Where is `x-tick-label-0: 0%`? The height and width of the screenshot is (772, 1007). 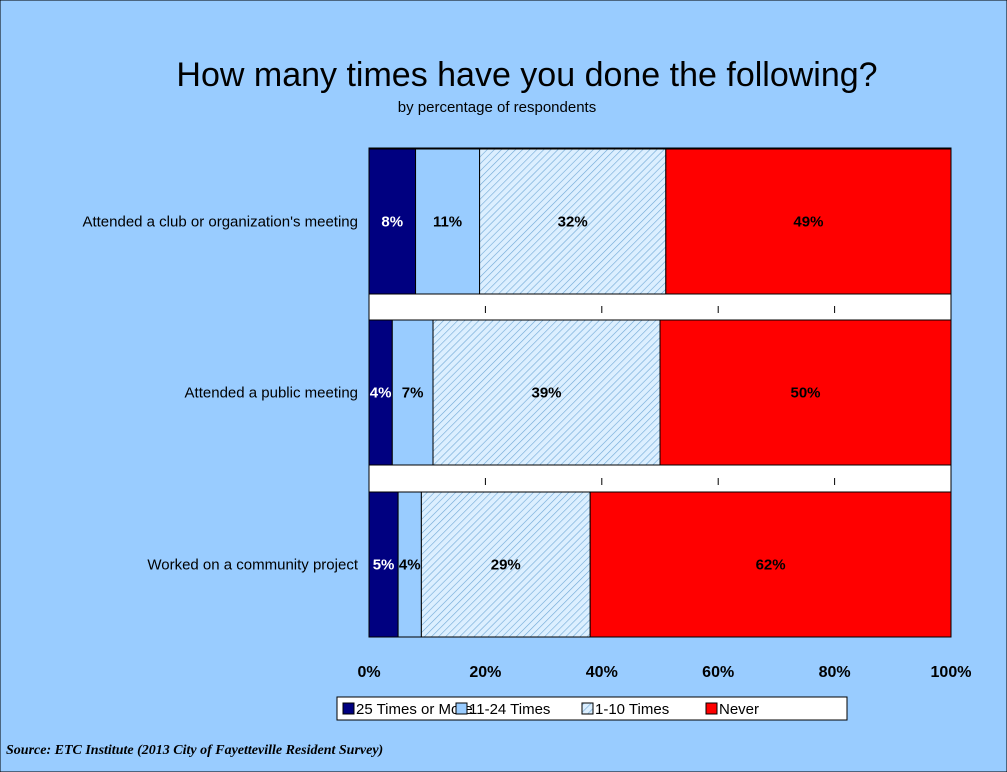
x-tick-label-0: 0% is located at coordinates (368, 672).